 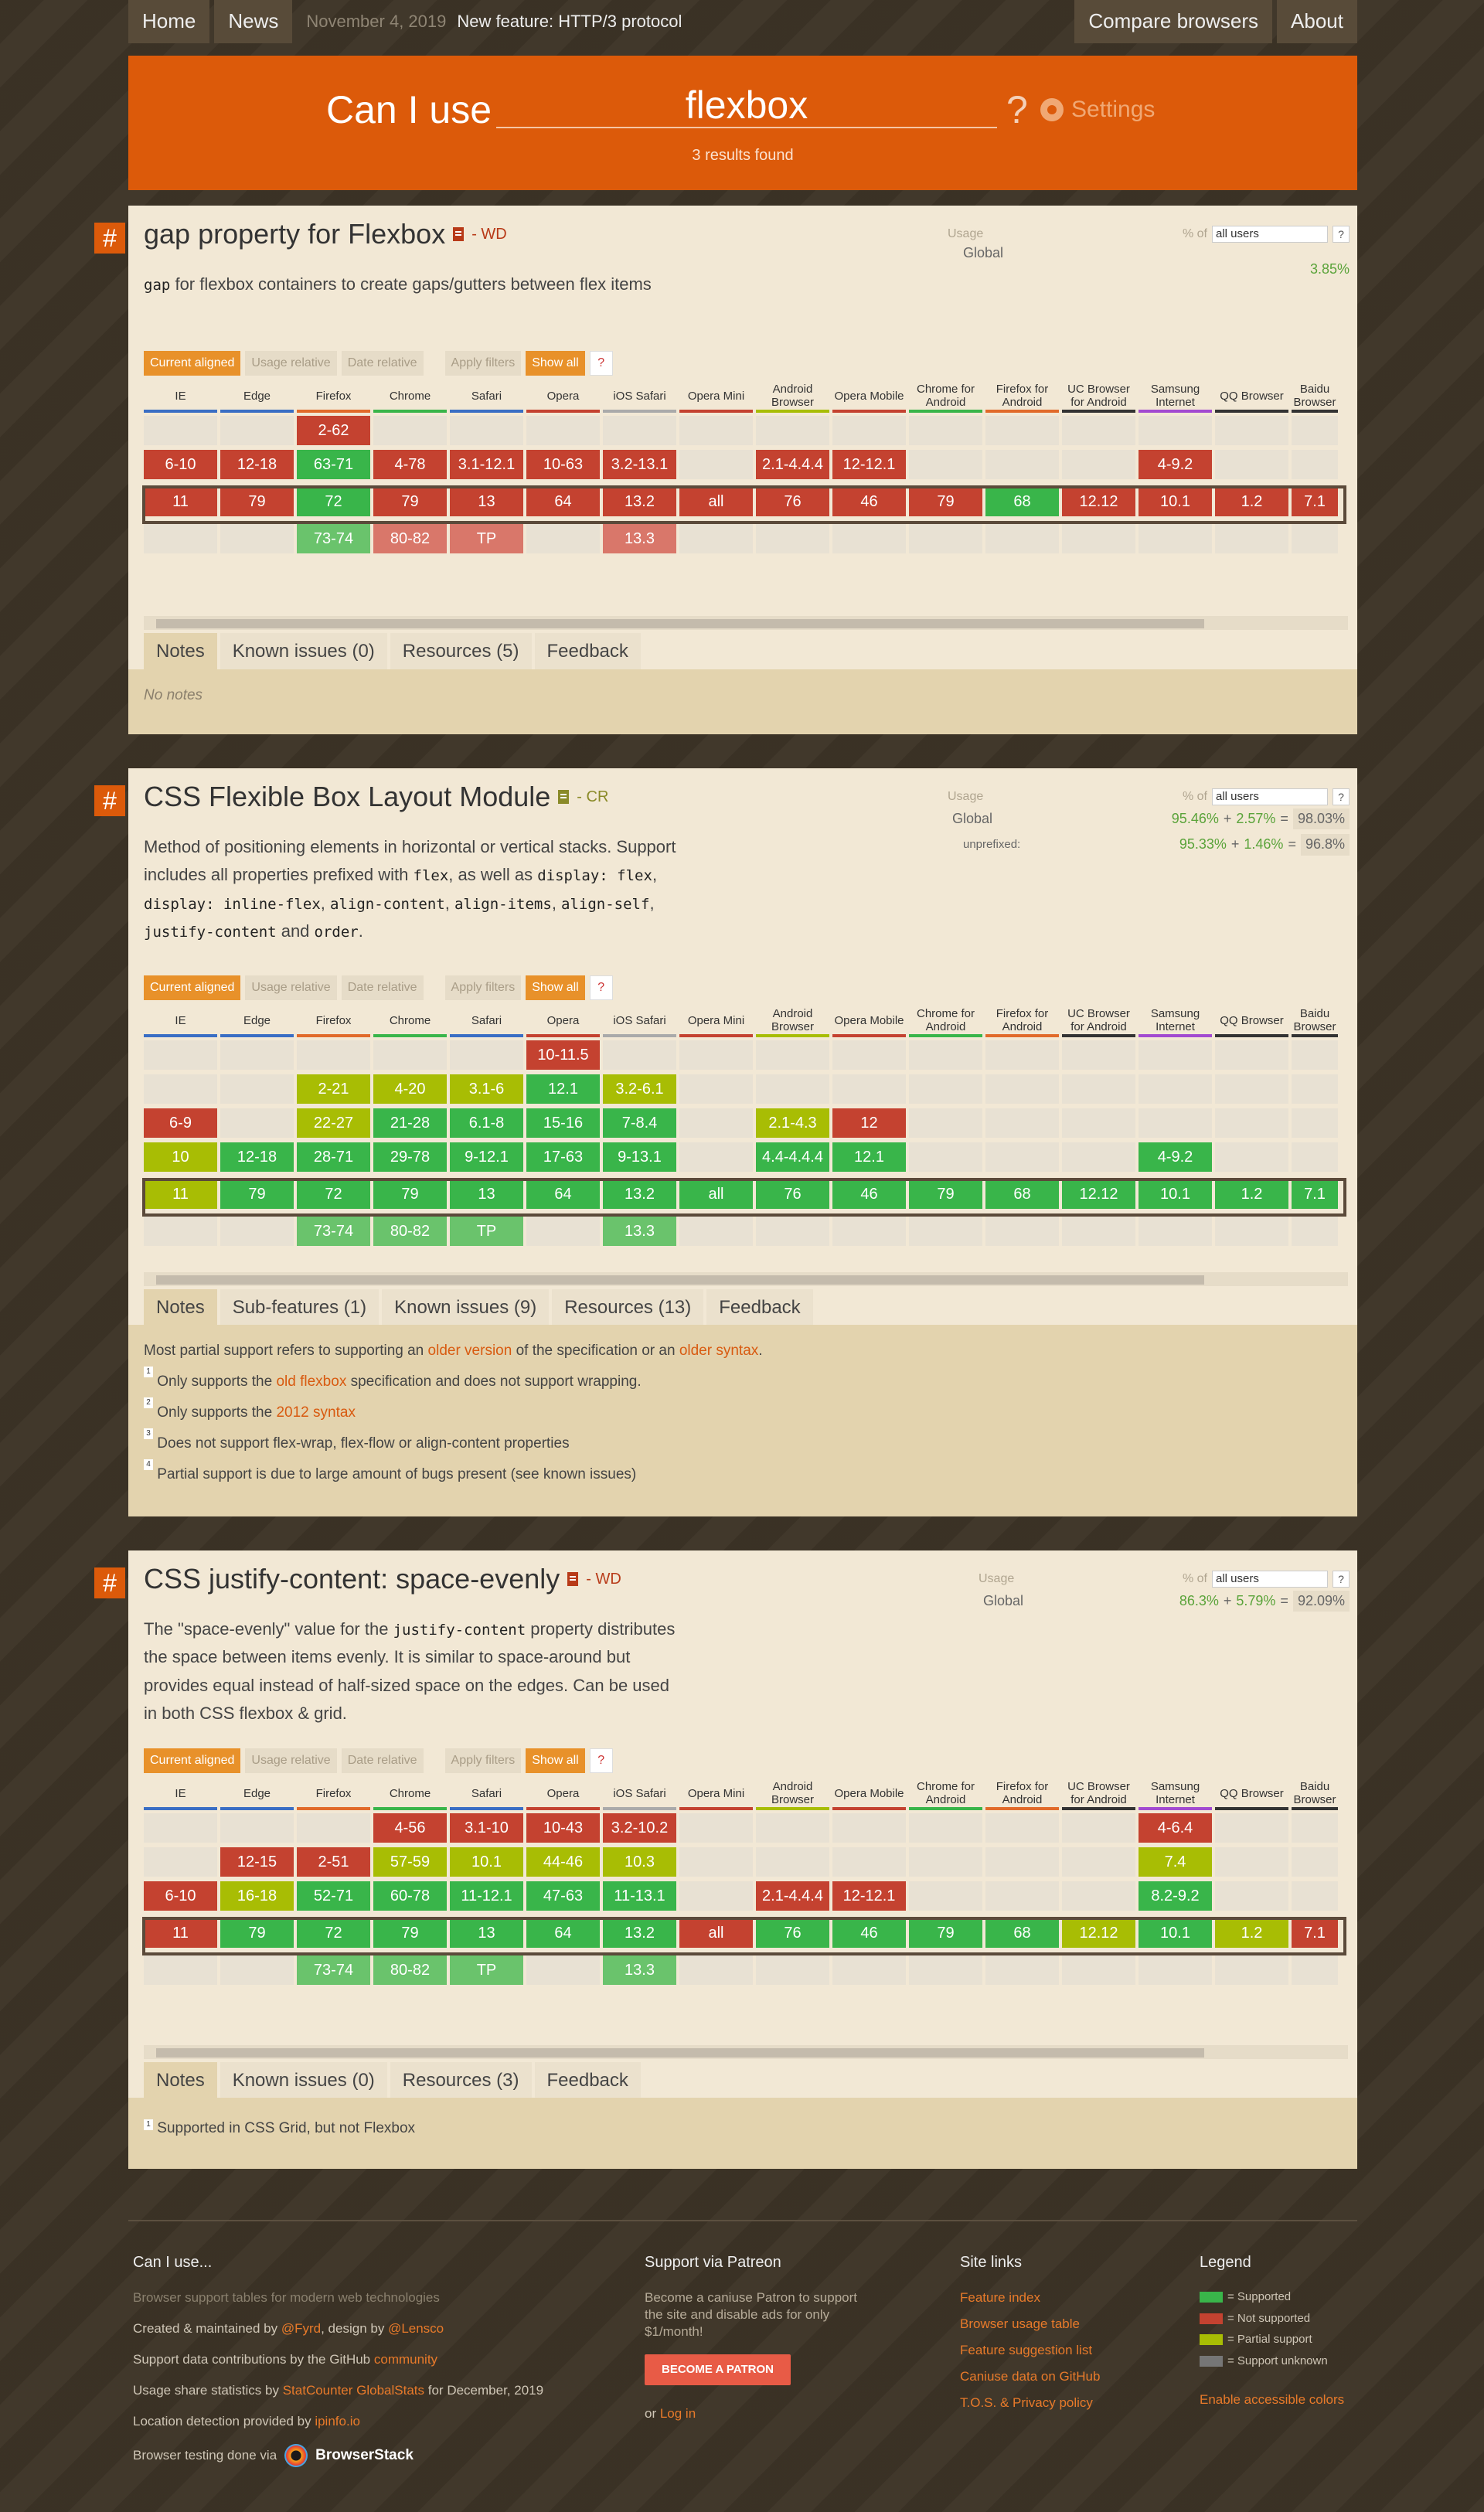 I want to click on version-cell: 13.3, so click(x=639, y=538).